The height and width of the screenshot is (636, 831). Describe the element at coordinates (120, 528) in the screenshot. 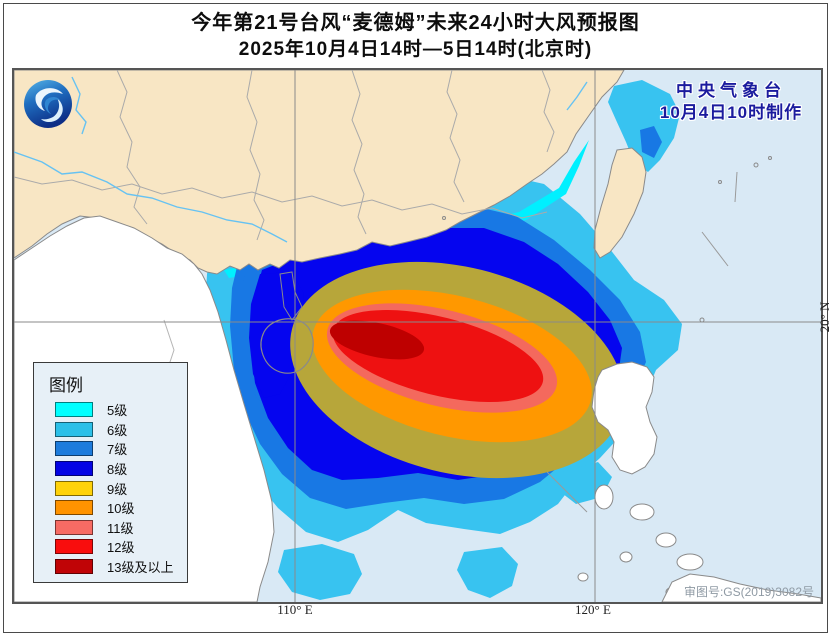

I see `legend-label: 11级` at that location.